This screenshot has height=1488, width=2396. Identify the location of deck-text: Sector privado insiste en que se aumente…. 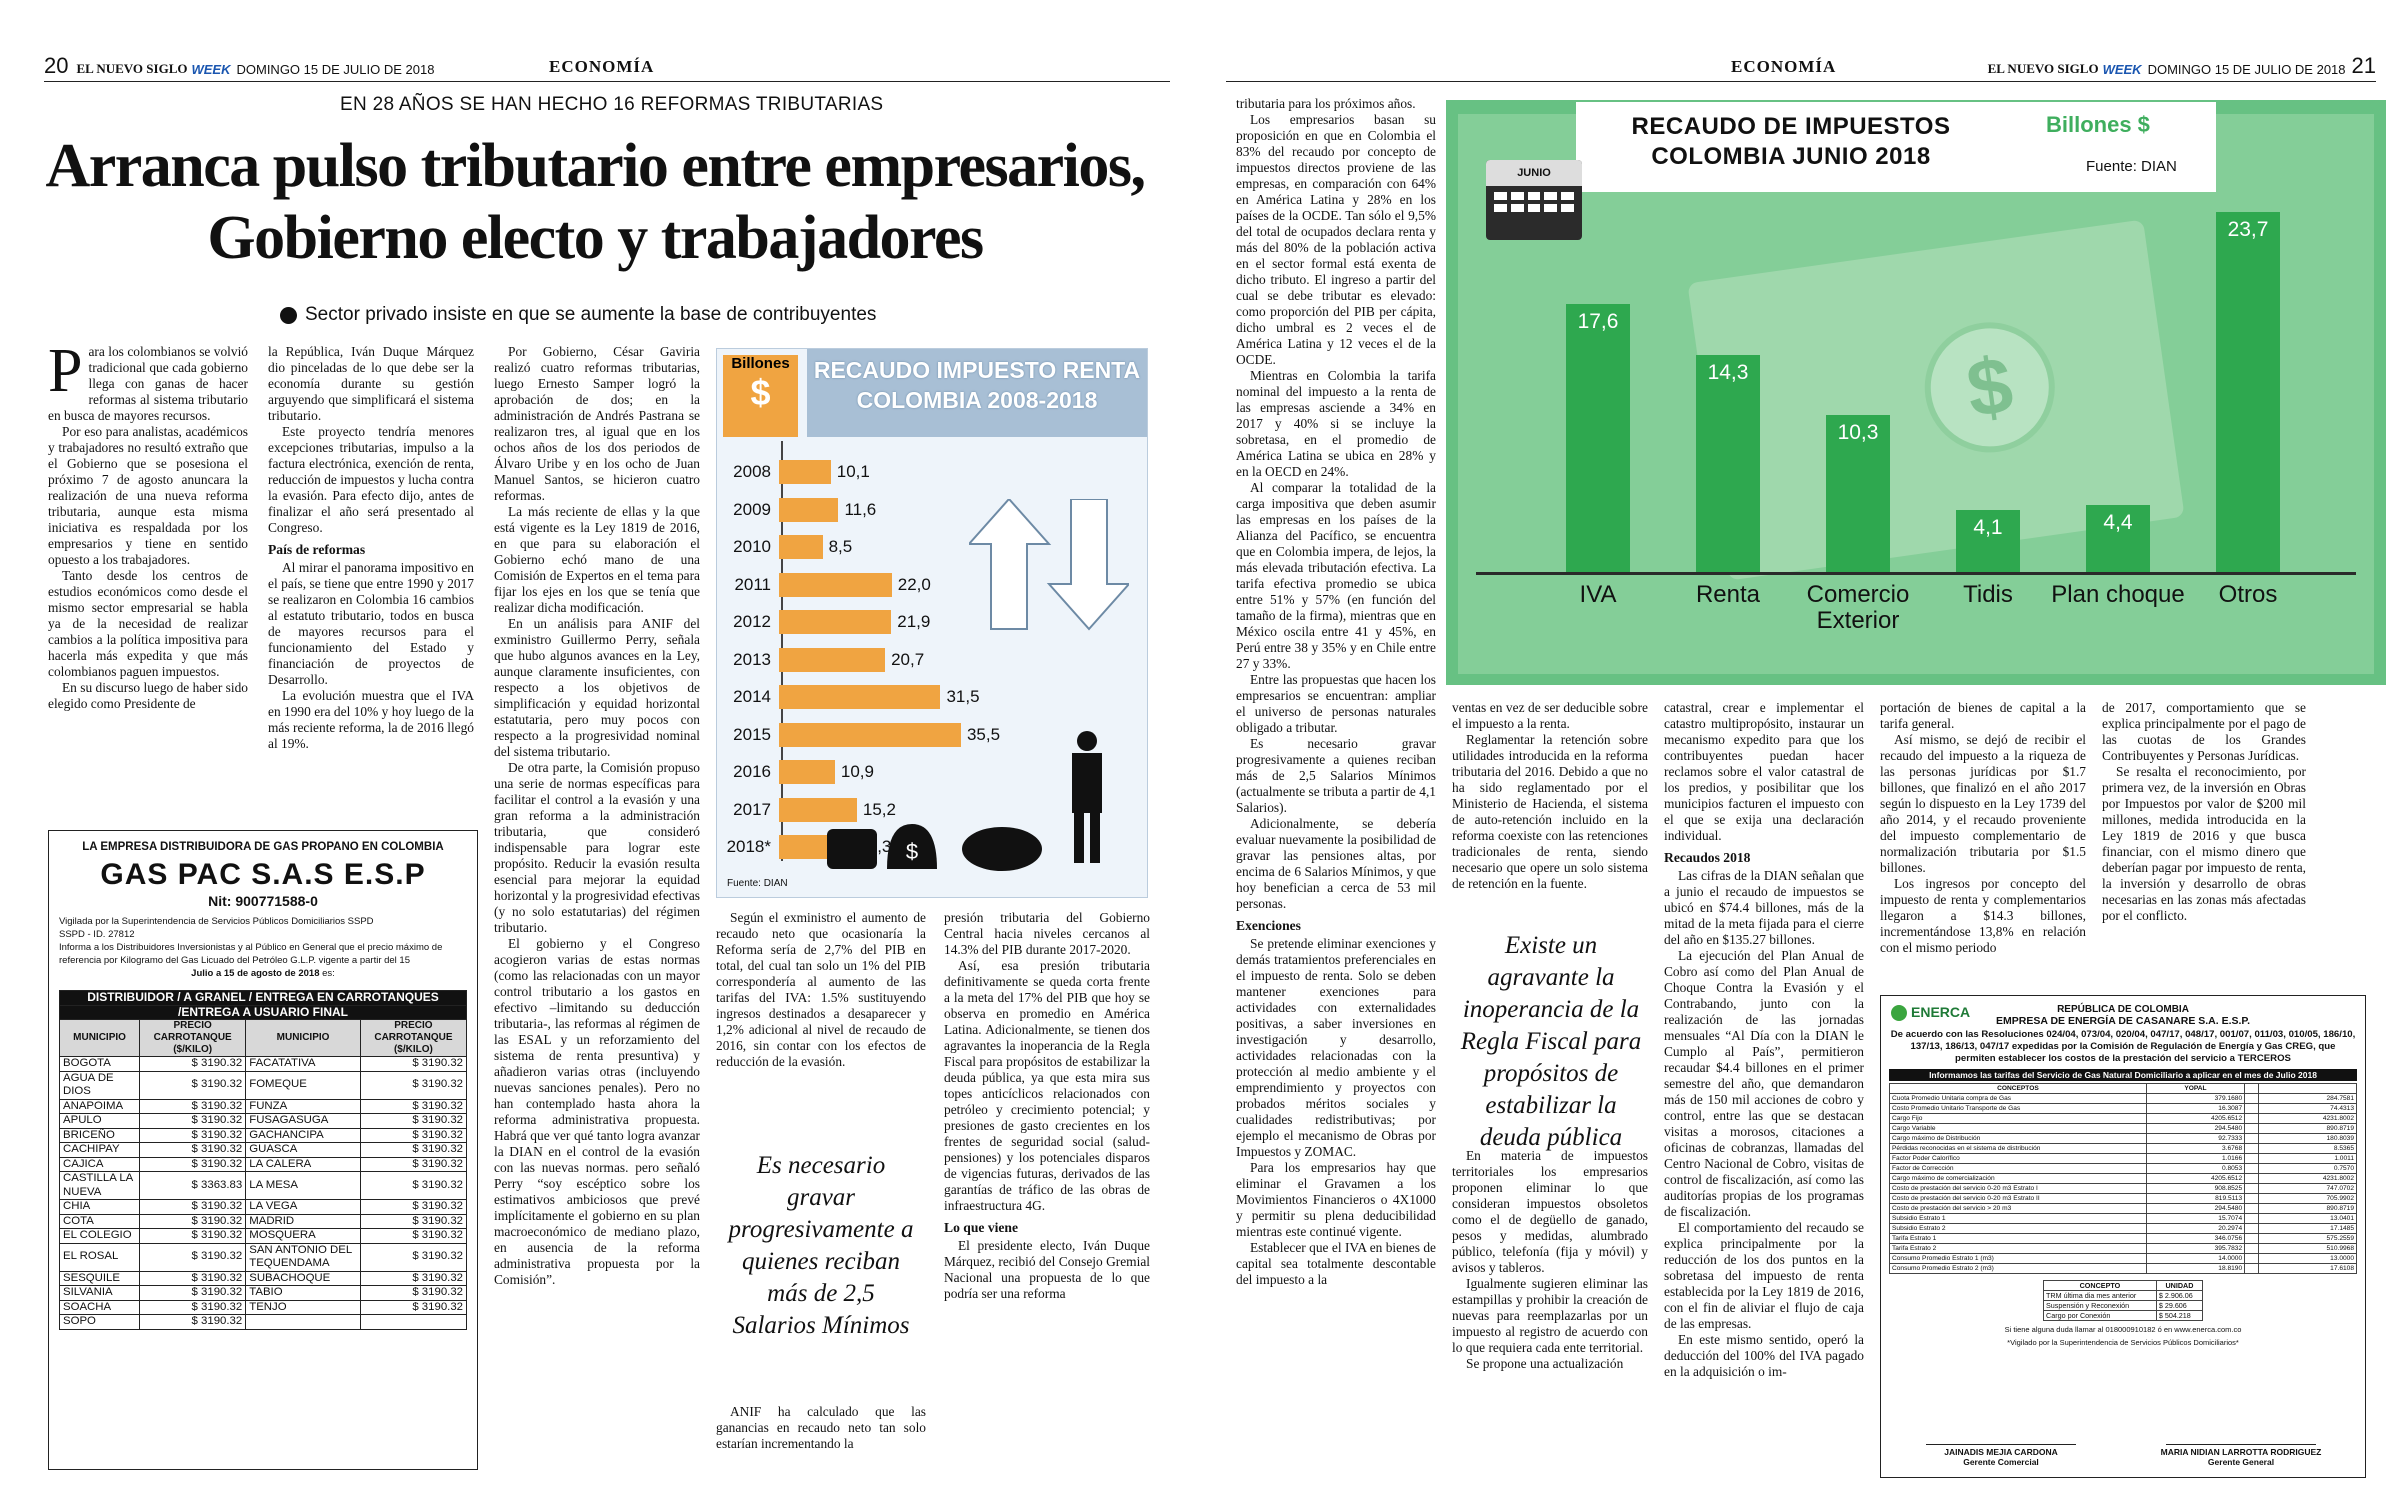
(591, 314).